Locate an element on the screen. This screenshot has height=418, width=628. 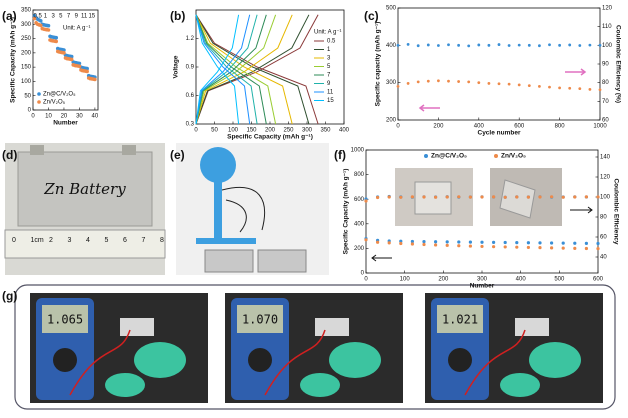
panel-label: (d) is located at coordinates (9, 155).